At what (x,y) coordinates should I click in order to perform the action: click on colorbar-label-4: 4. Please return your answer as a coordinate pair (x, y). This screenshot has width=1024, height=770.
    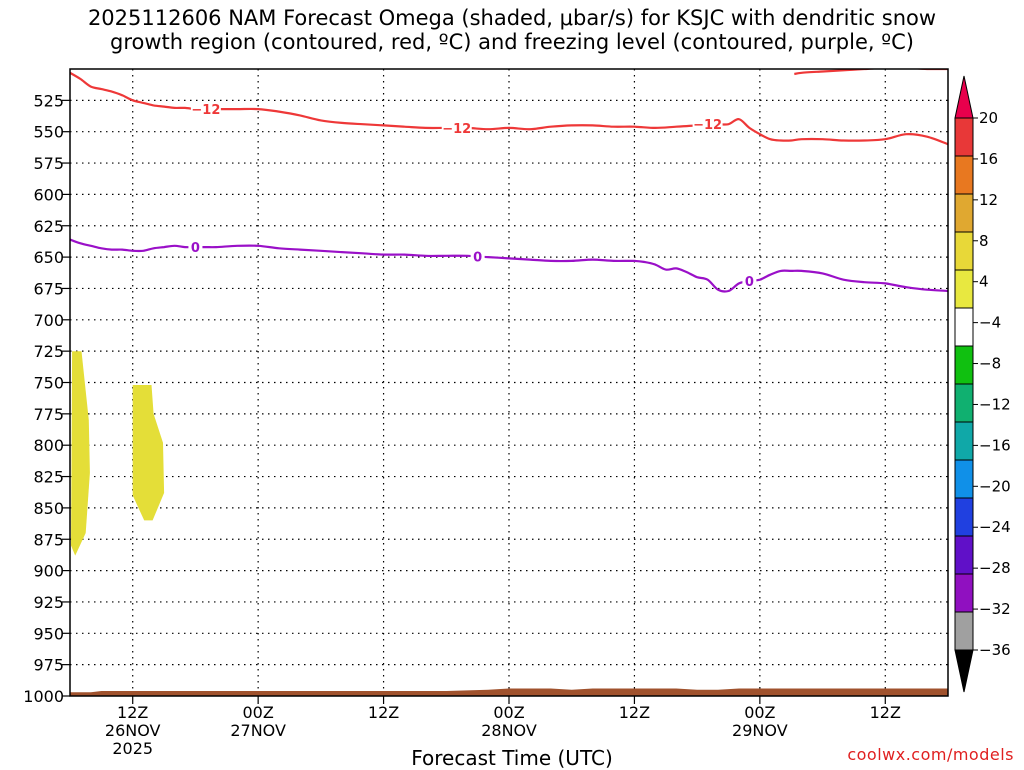
    Looking at the image, I should click on (984, 282).